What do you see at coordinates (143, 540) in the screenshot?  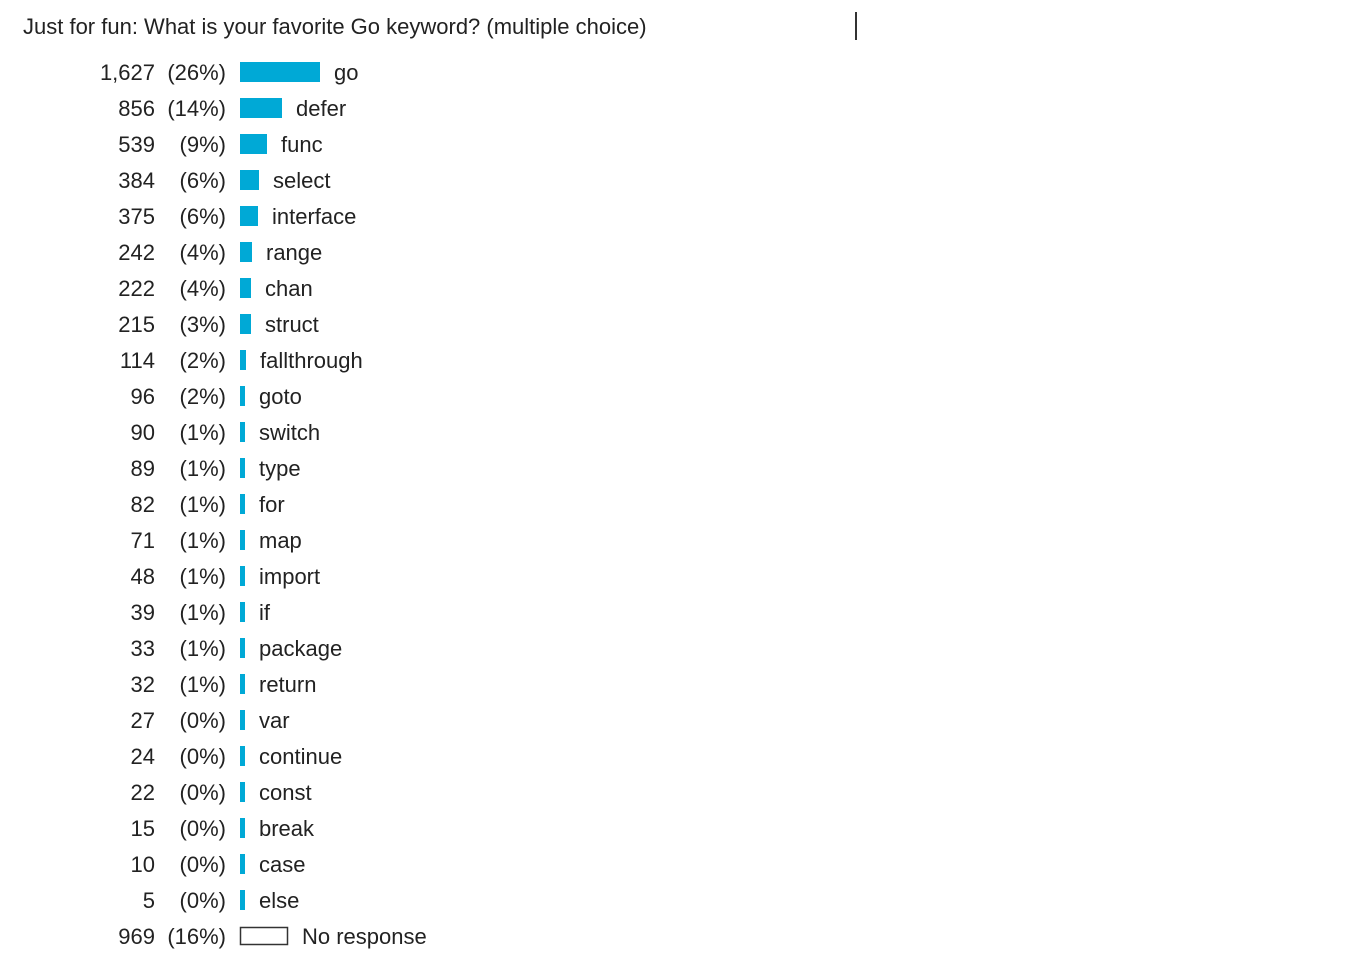 I see `count-label: 71` at bounding box center [143, 540].